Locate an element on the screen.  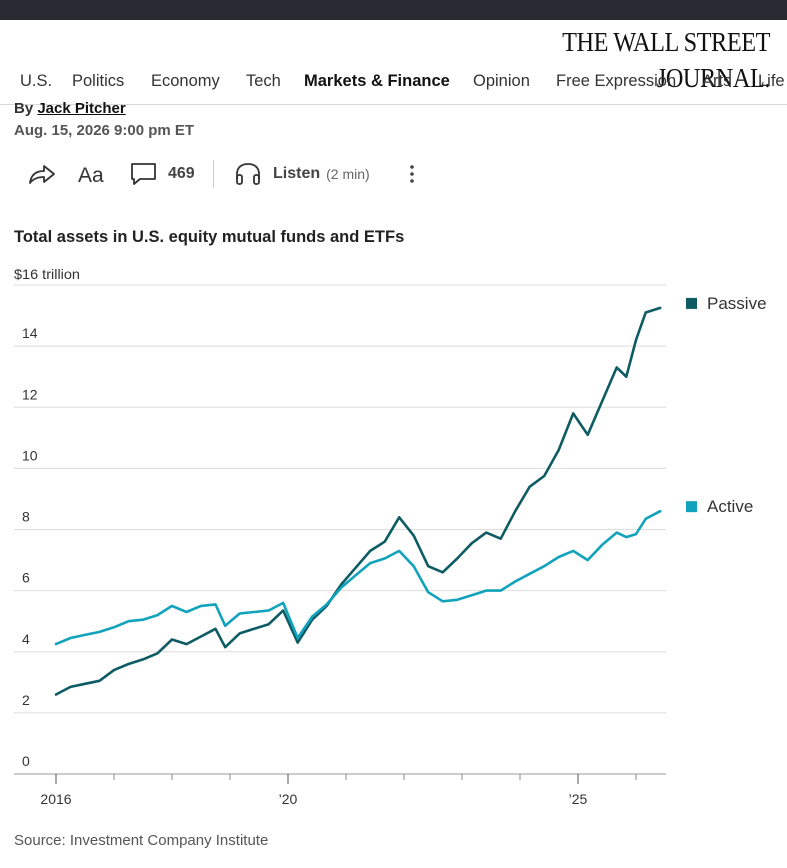
chart-source: Source: Investment Company Institute is located at coordinates (141, 840).